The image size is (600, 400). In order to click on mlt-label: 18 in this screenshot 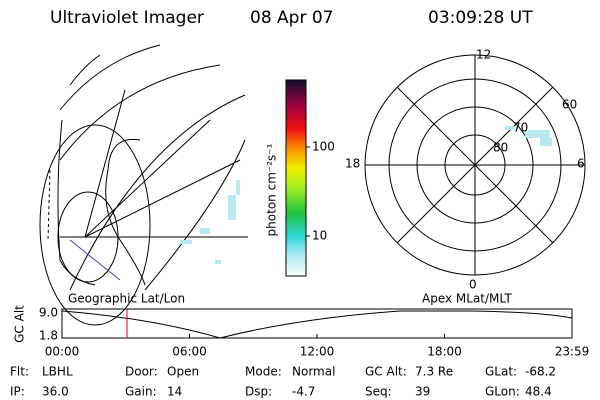, I will do `click(352, 164)`.